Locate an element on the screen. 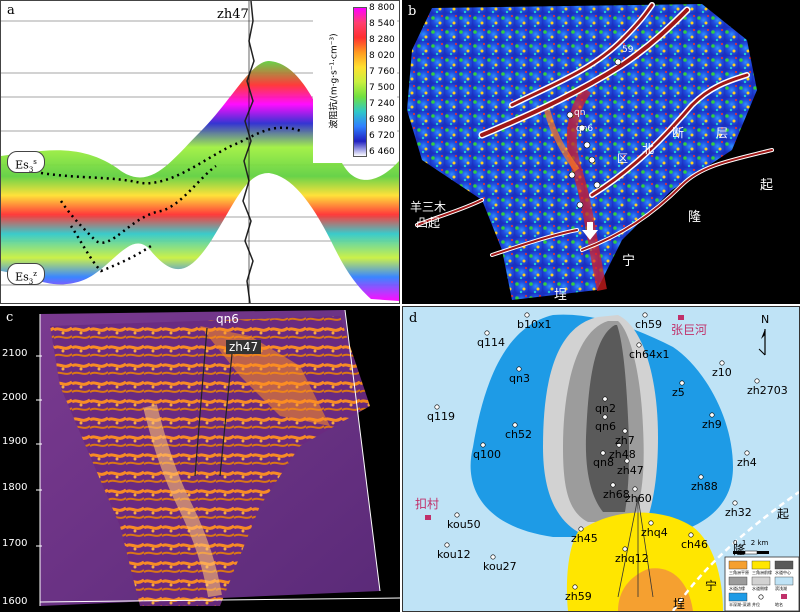 This screenshot has height=612, width=800. colorbar-tick-label: 8 800 is located at coordinates (382, 8).